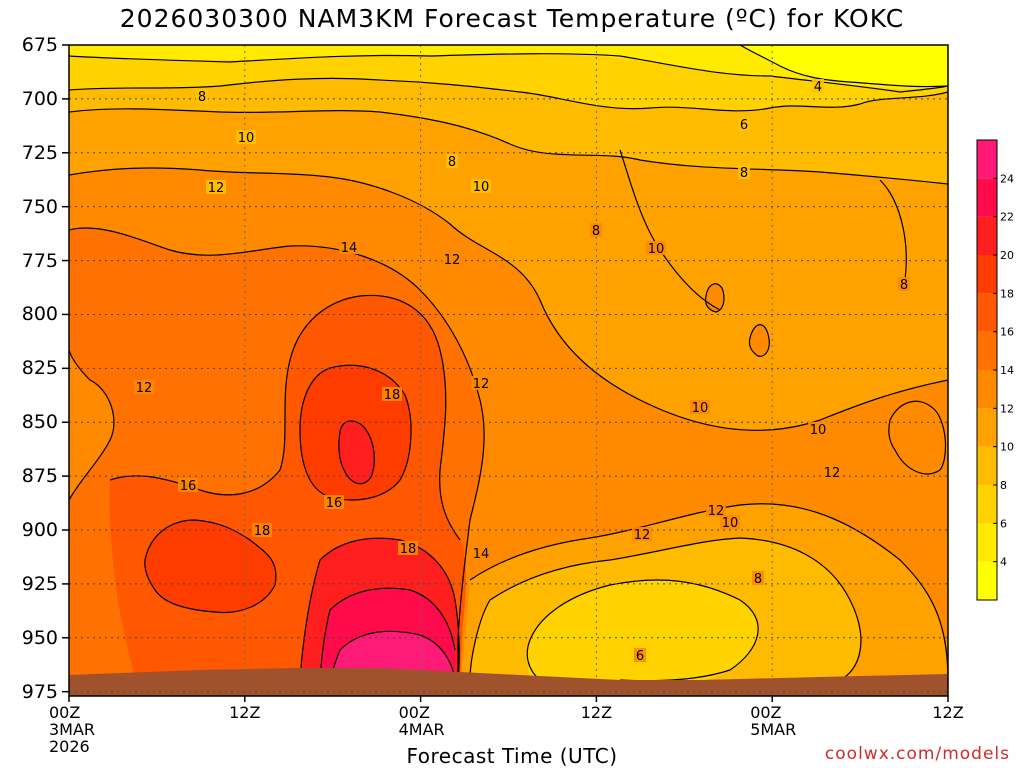 The image size is (1024, 768). I want to click on y-tick-label: 700, so click(39, 98).